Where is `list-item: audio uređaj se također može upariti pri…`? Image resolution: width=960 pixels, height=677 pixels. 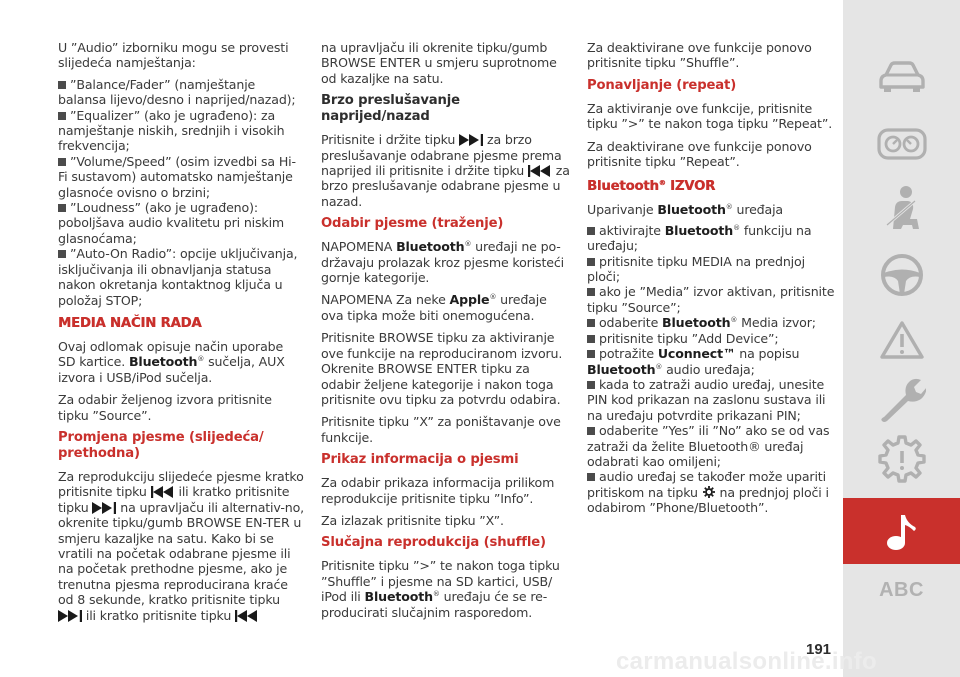 list-item: audio uređaj se također može upariti pri… is located at coordinates (708, 492).